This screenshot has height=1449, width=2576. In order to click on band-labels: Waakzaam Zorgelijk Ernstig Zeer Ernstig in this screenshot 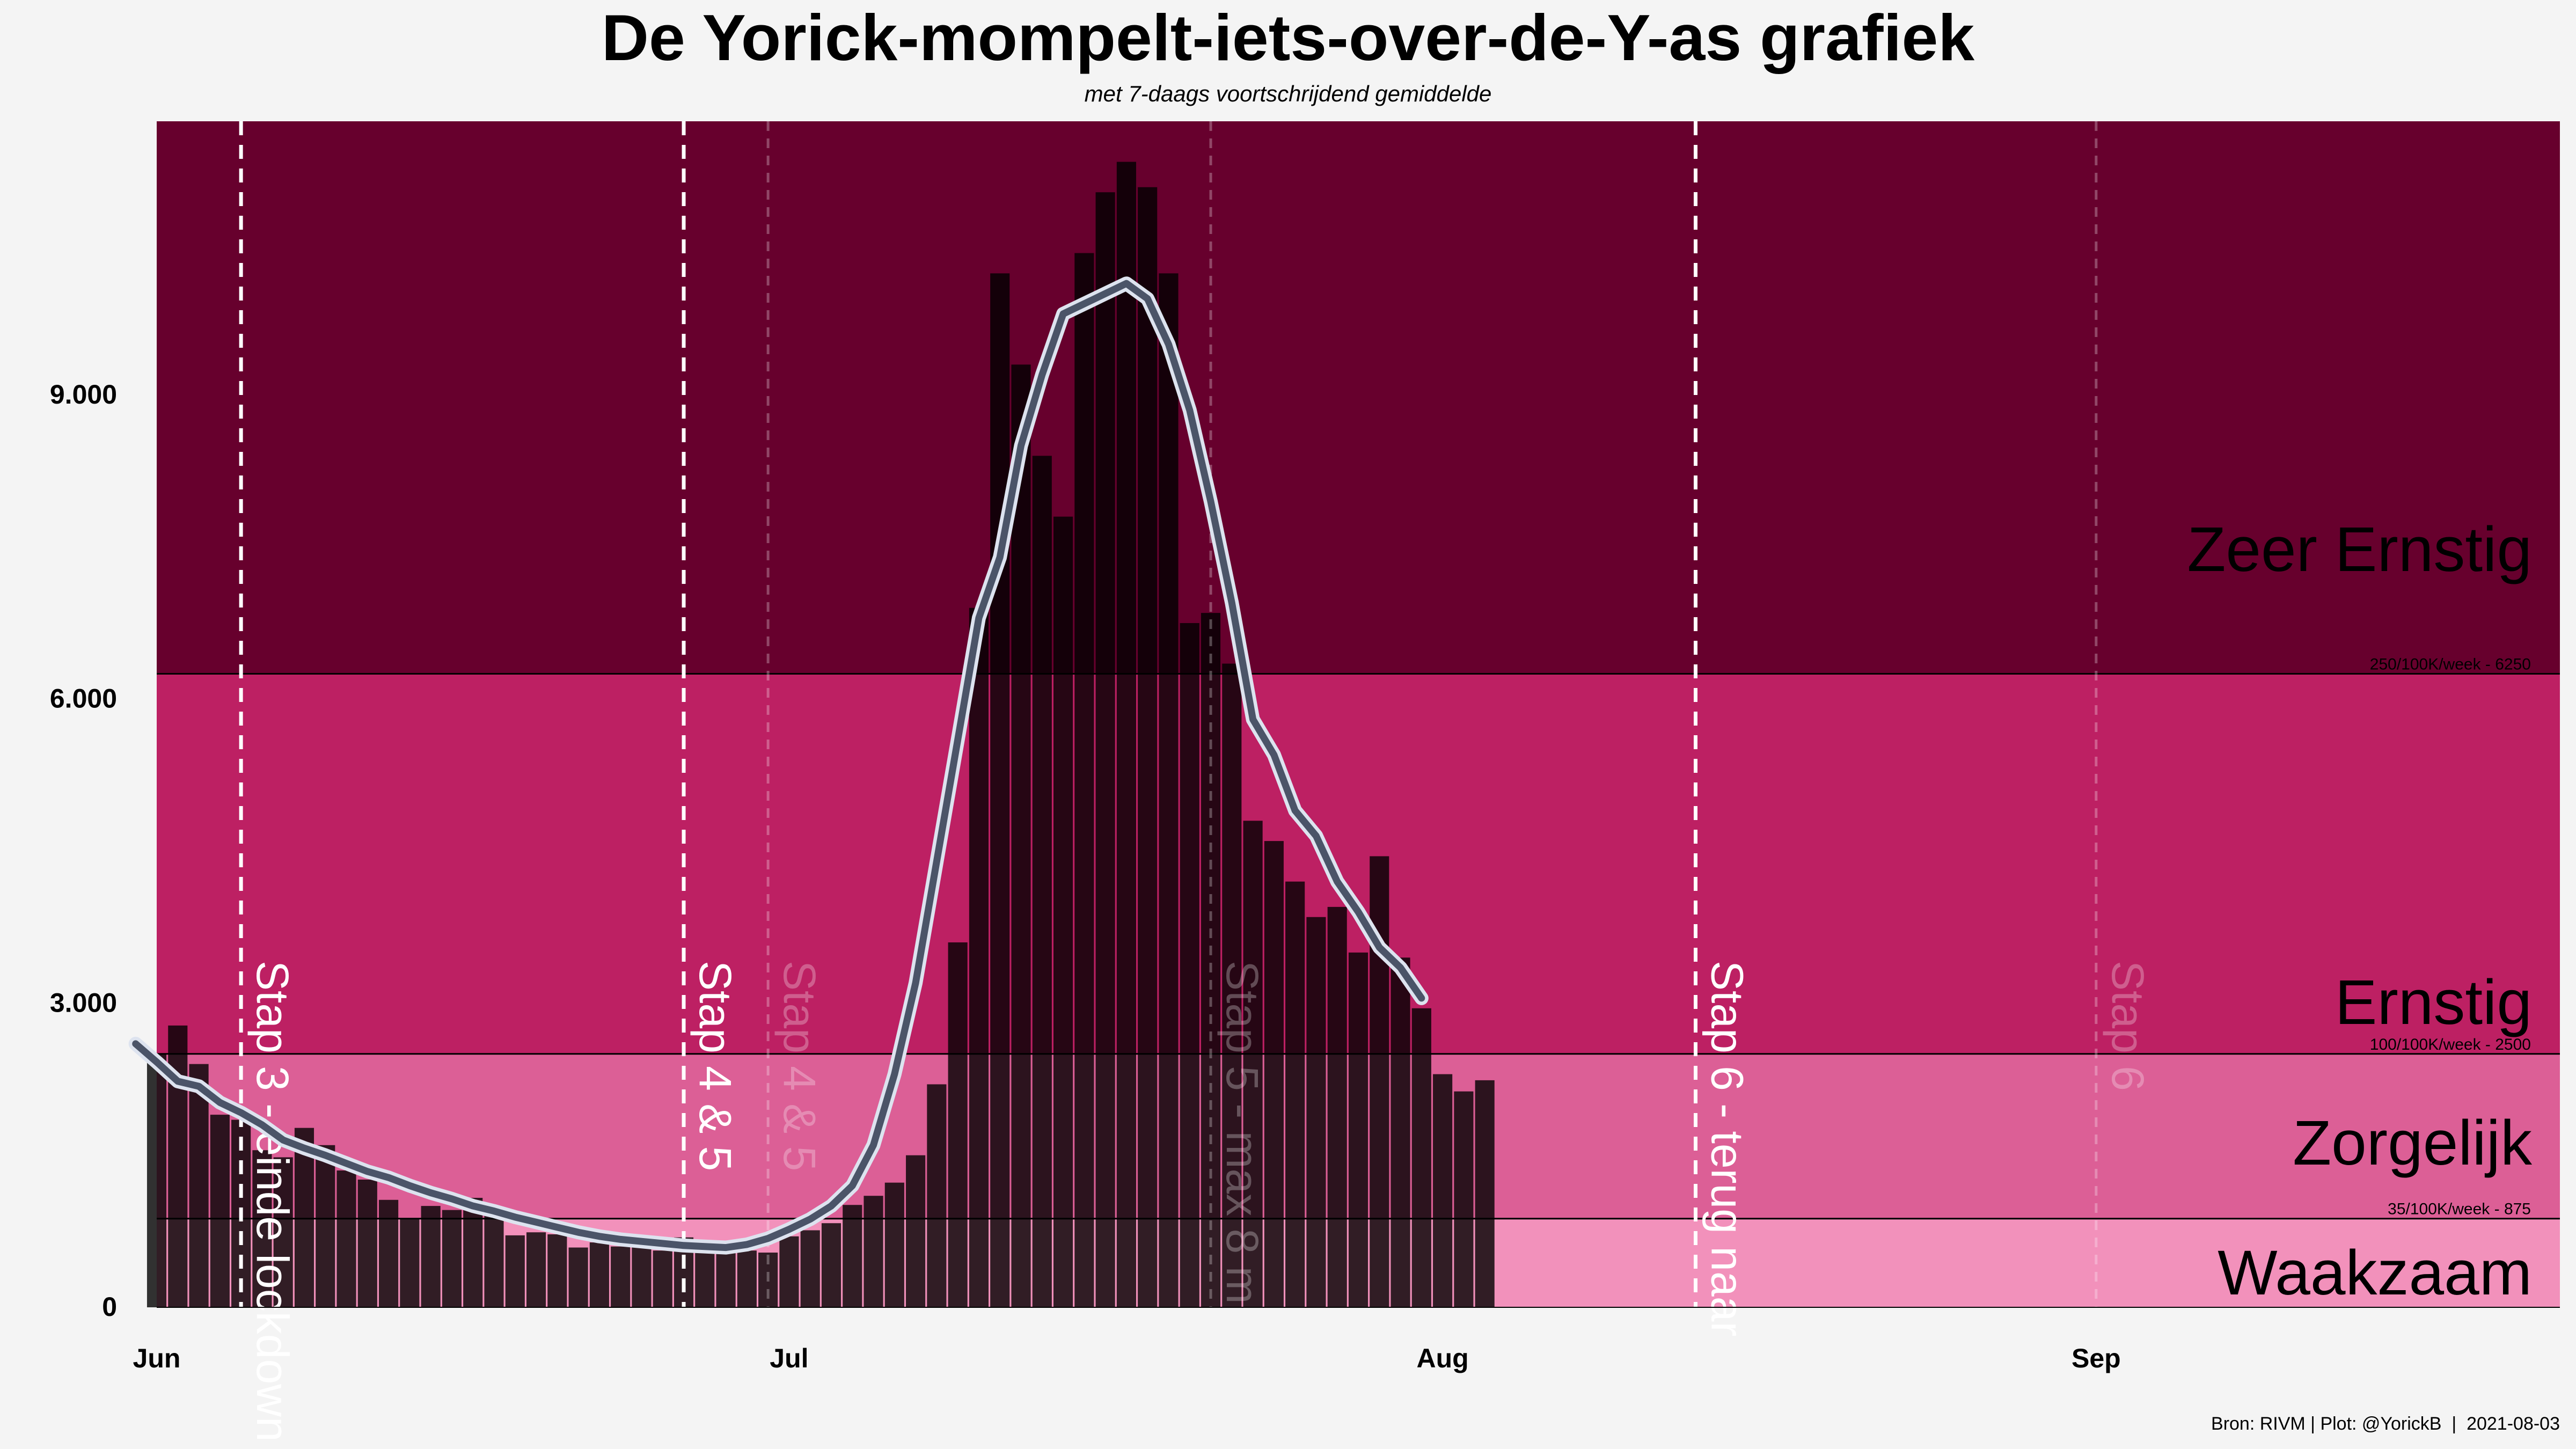, I will do `click(2360, 911)`.